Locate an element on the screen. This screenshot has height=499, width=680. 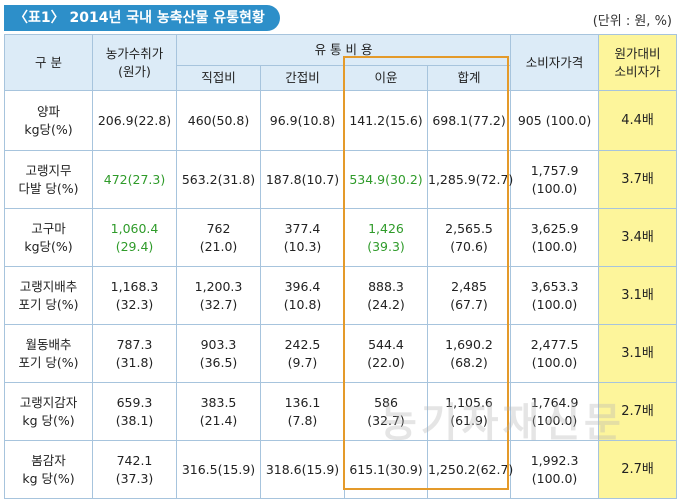
header-indirect: 간접비 is located at coordinates (302, 78).